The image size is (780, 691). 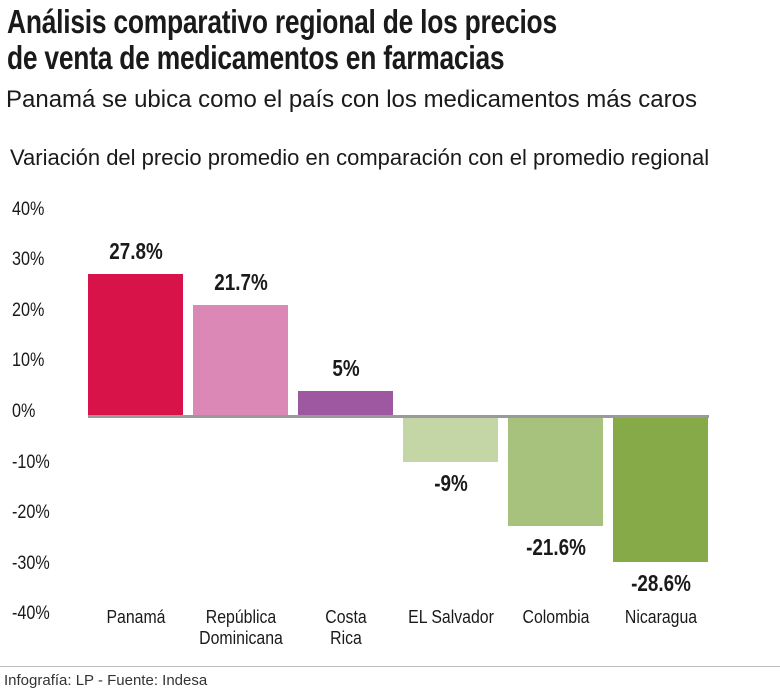 I want to click on y-tick-label: -40%, so click(x=31, y=614).